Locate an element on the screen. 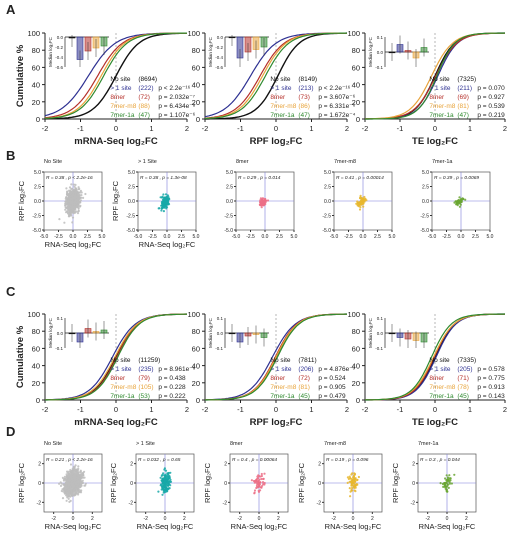 The height and width of the screenshot is (550, 509). inset-tick-label: -0.6 is located at coordinates (219, 67).